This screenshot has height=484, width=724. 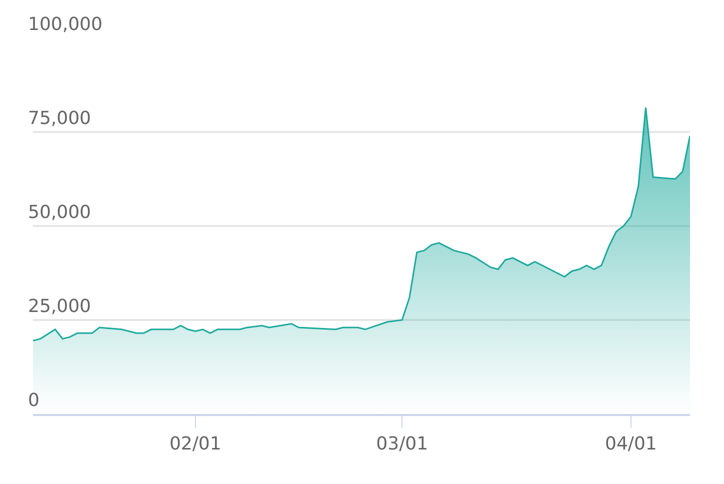 I want to click on x-tick-label: 02/01, so click(x=195, y=443).